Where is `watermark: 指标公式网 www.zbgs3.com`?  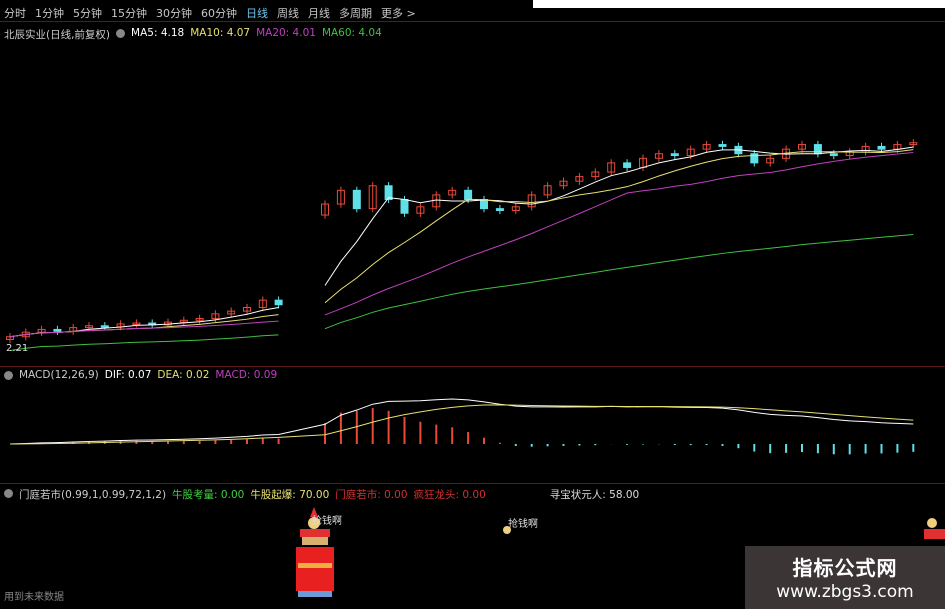 watermark: 指标公式网 www.zbgs3.com is located at coordinates (845, 577).